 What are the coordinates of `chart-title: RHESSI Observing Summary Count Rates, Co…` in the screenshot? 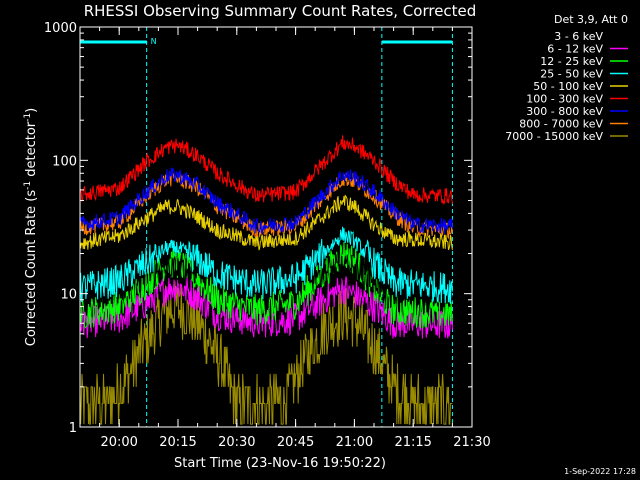 It's located at (280, 11).